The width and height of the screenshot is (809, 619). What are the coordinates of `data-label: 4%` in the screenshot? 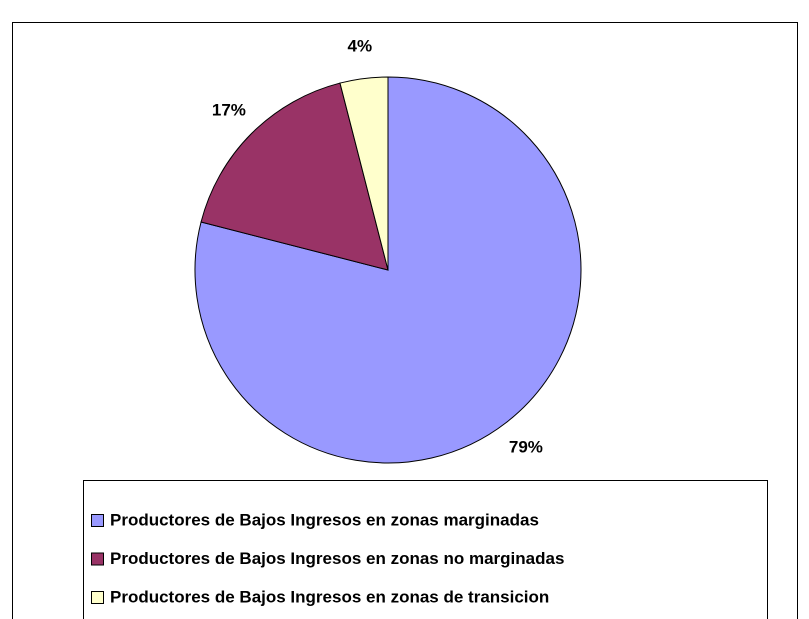 It's located at (360, 45).